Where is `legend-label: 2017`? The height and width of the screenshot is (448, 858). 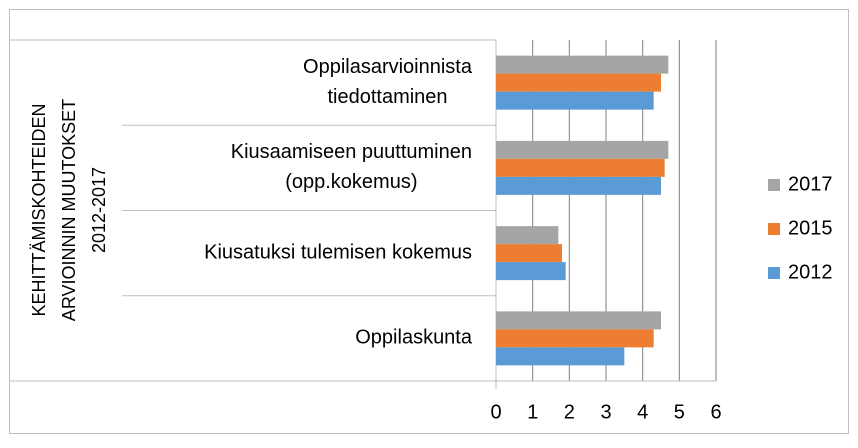
legend-label: 2017 is located at coordinates (810, 184).